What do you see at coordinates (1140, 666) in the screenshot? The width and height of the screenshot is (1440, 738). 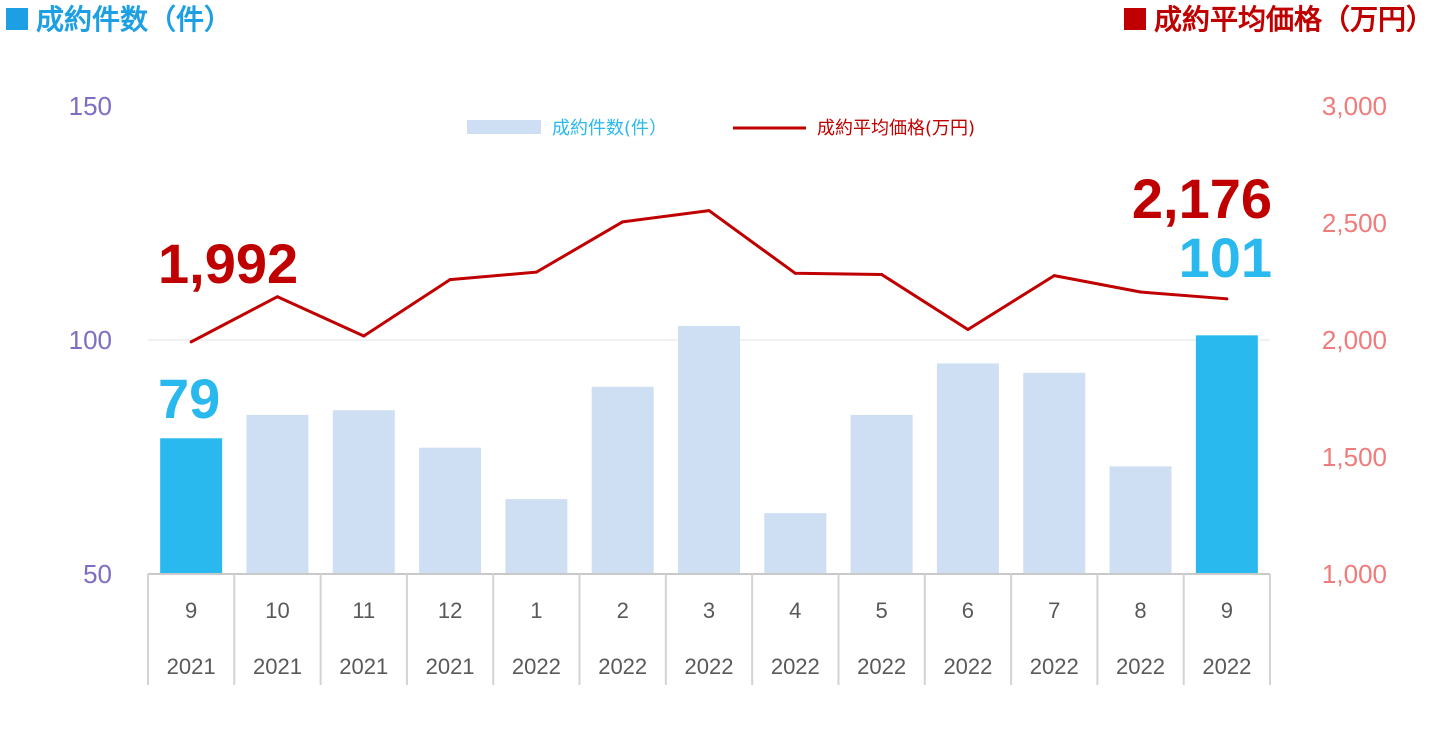 I see `x-tick-year-11: 2022` at bounding box center [1140, 666].